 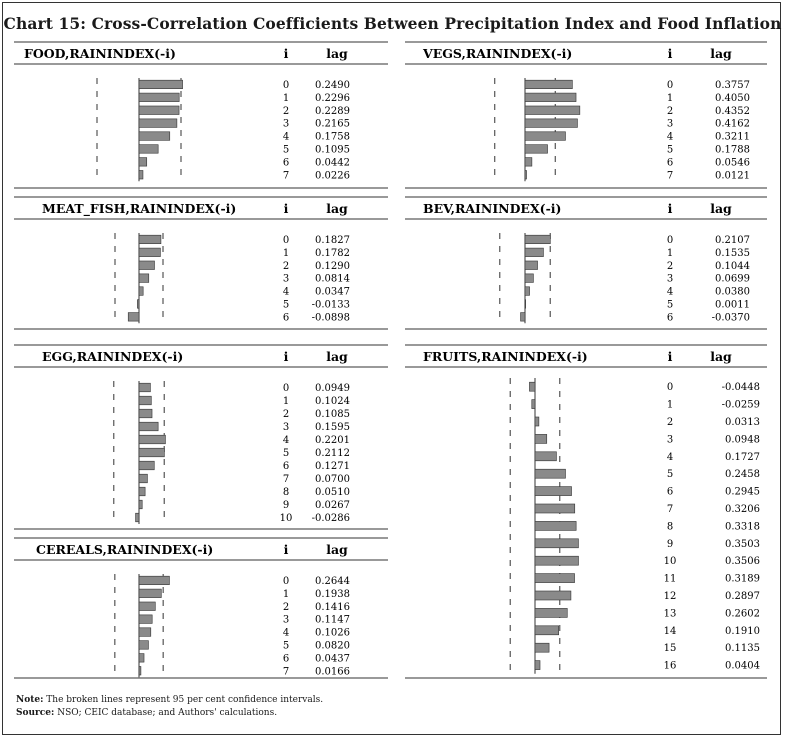 What do you see at coordinates (732, 124) in the screenshot?
I see `coefficient-label: 0.4162` at bounding box center [732, 124].